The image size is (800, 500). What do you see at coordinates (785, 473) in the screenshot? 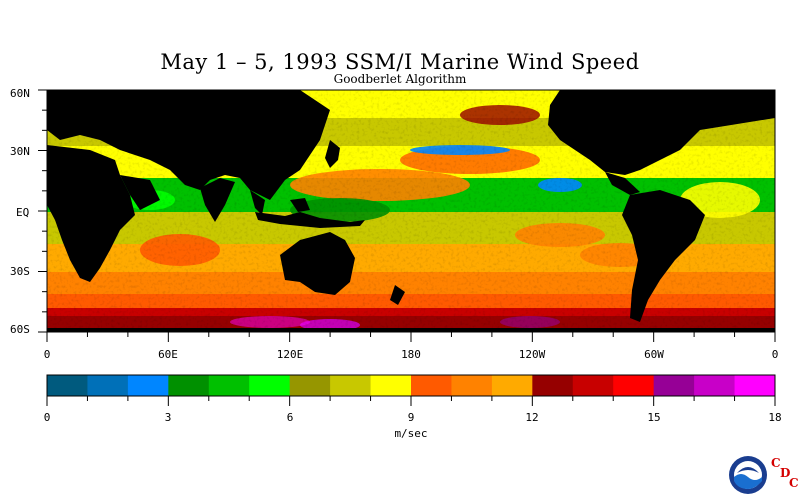
I see `cdc-letter-2: D` at bounding box center [785, 473].